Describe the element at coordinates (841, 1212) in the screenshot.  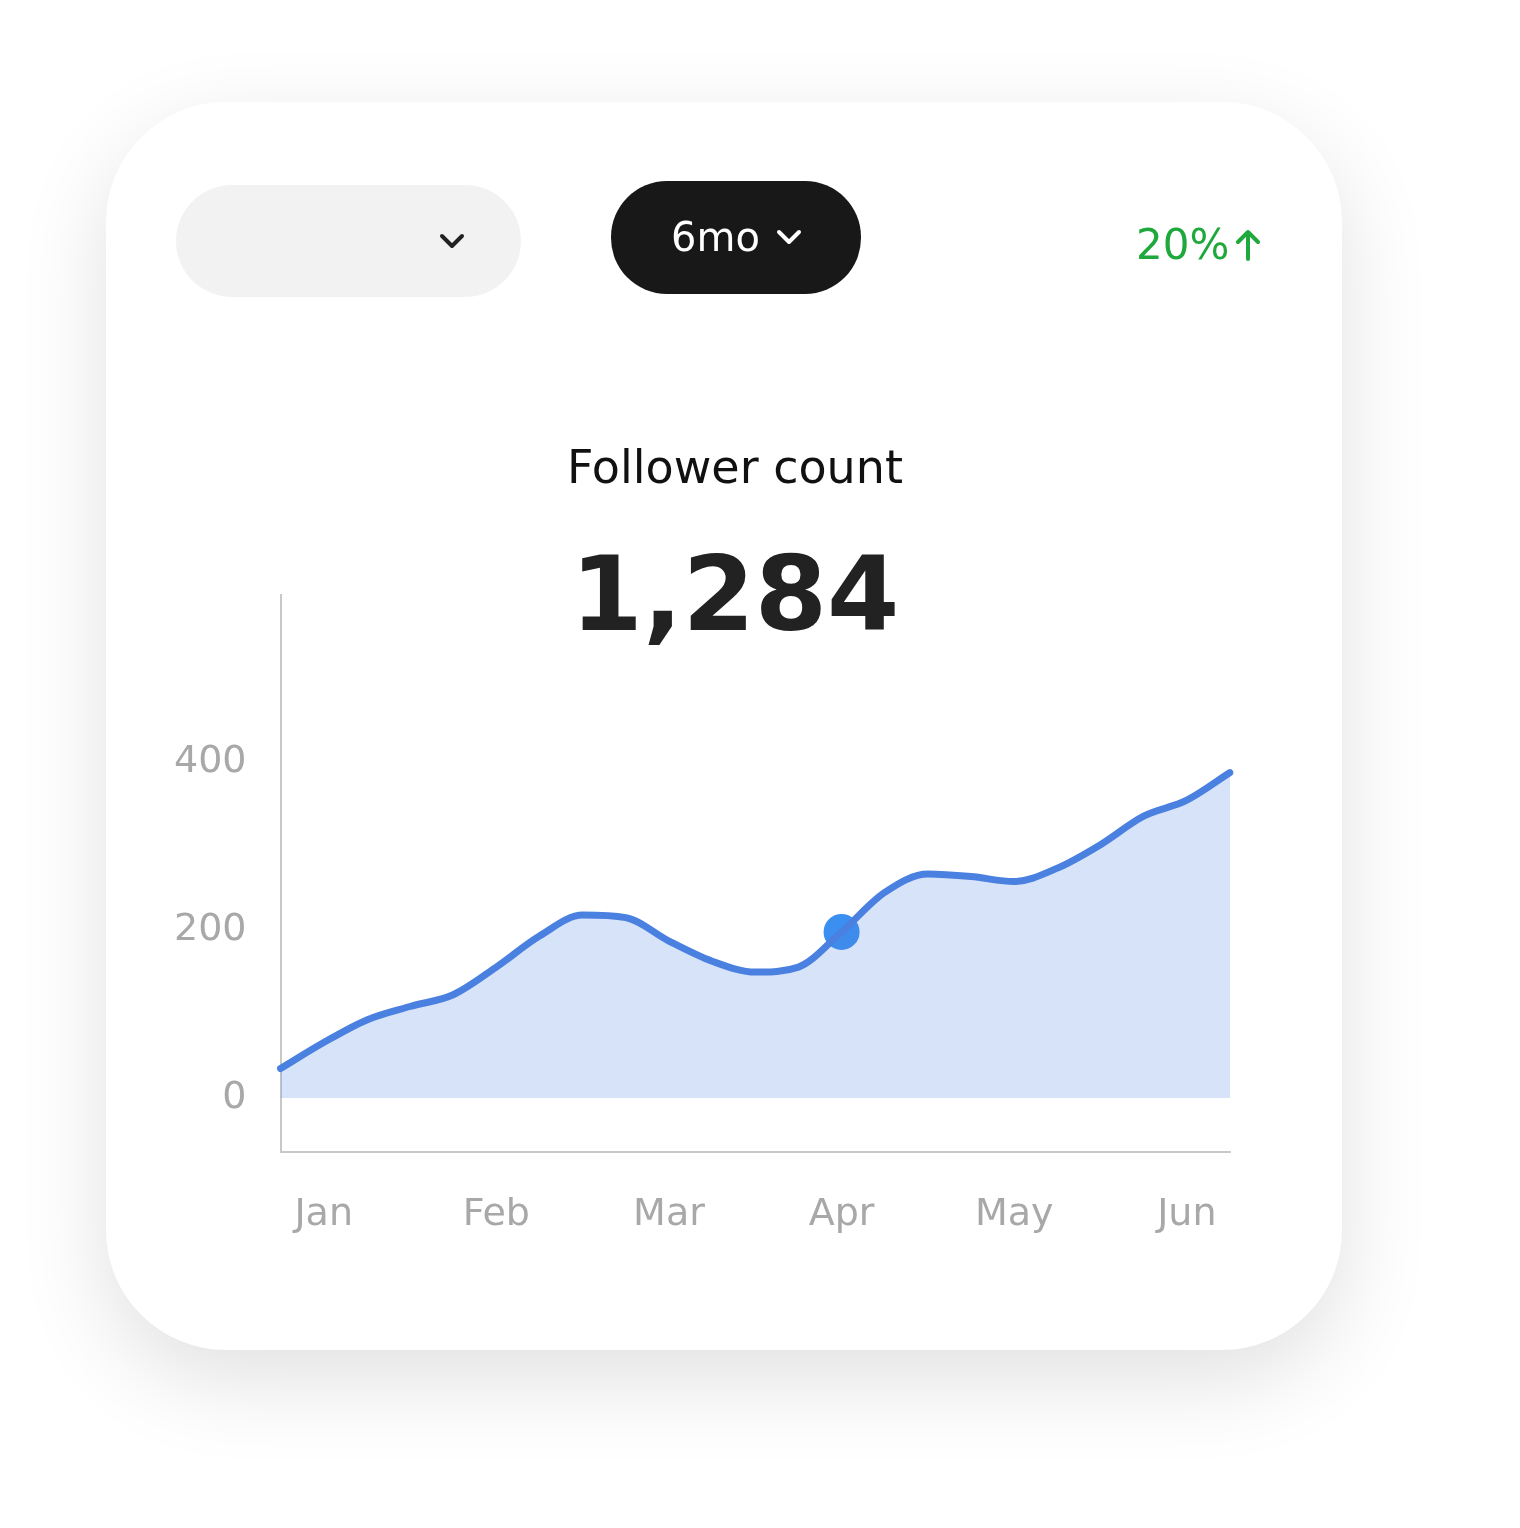
I see `x-tick-label: Apr` at that location.